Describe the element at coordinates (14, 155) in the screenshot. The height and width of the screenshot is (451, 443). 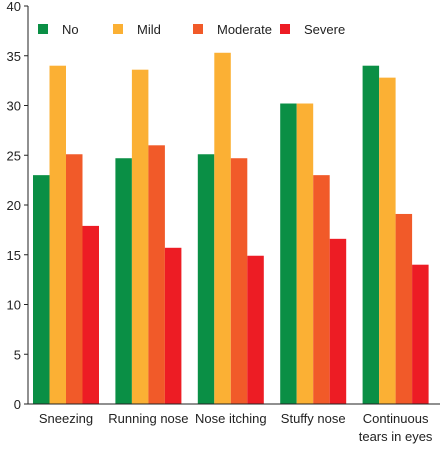
I see `y-tick-label: 25` at that location.